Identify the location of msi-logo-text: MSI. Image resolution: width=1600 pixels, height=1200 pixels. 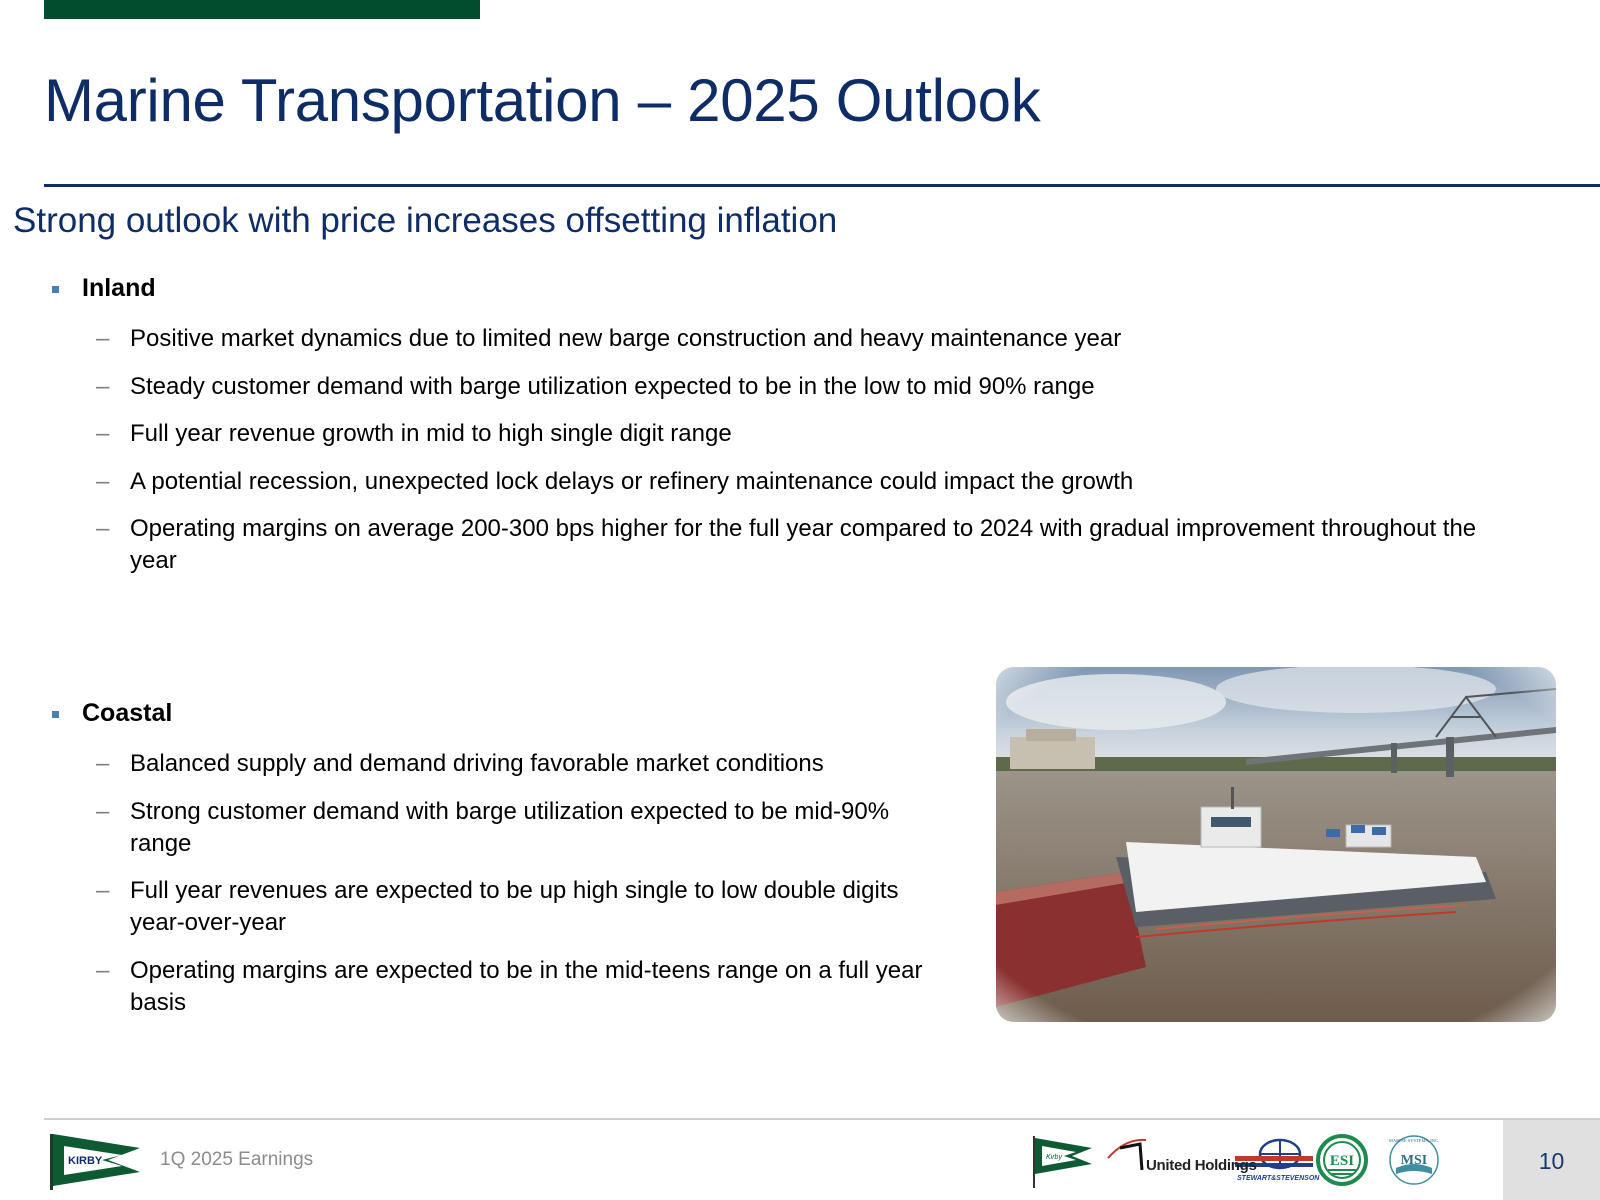
(1414, 1160).